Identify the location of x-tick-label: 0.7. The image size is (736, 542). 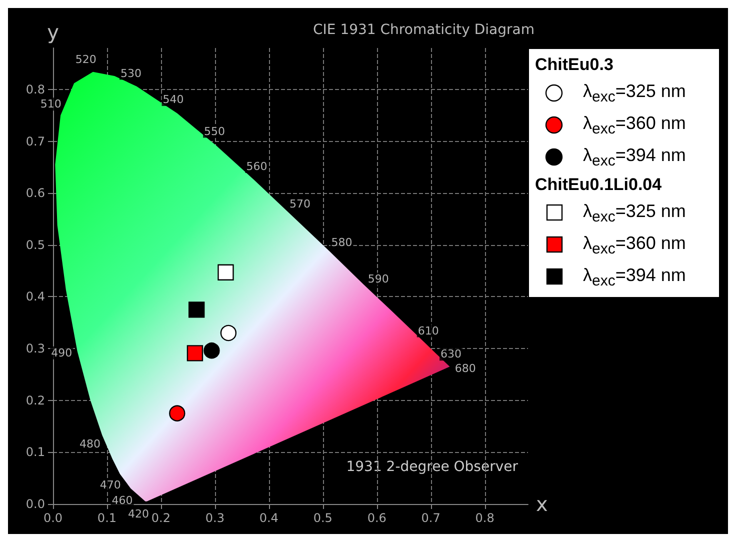
(430, 518).